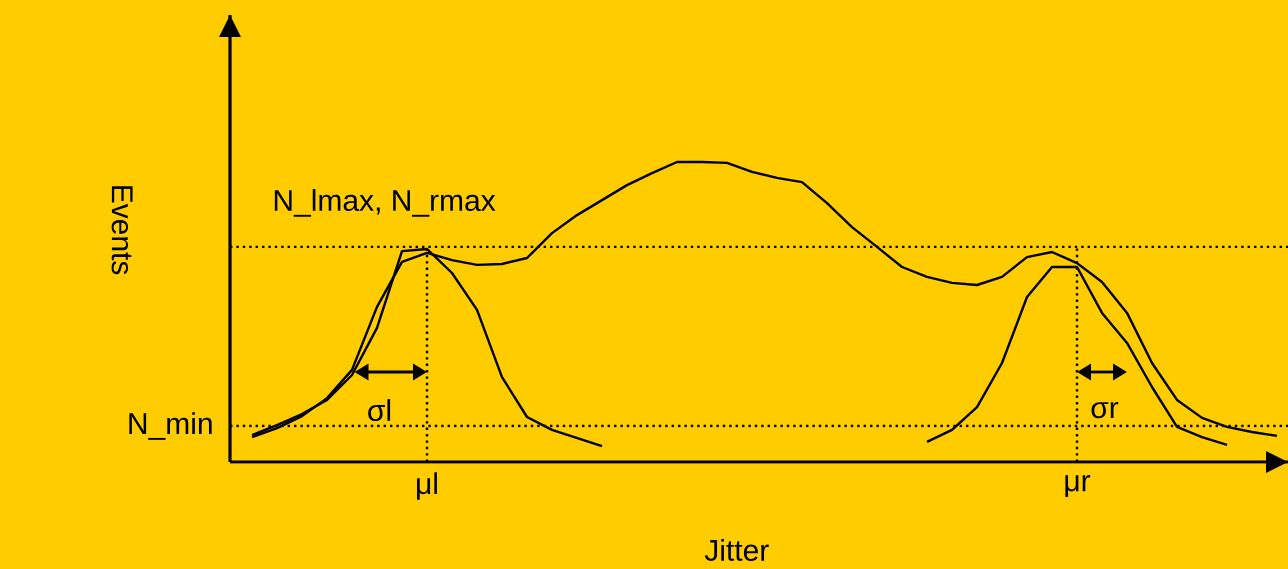 Image resolution: width=1288 pixels, height=569 pixels. Describe the element at coordinates (427, 486) in the screenshot. I see `x-tick-label: μl` at that location.